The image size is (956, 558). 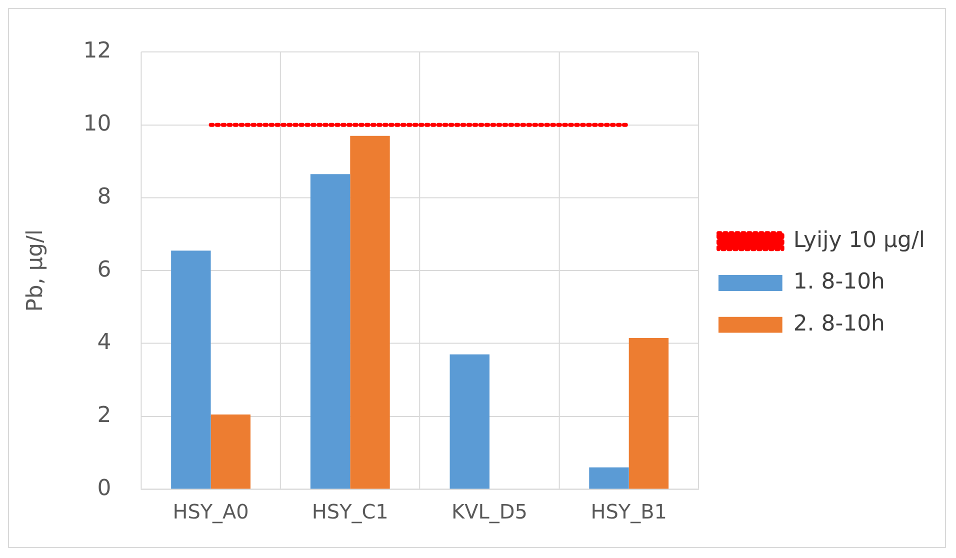 What do you see at coordinates (839, 324) in the screenshot?
I see `legend-label: 2. 8-10h` at bounding box center [839, 324].